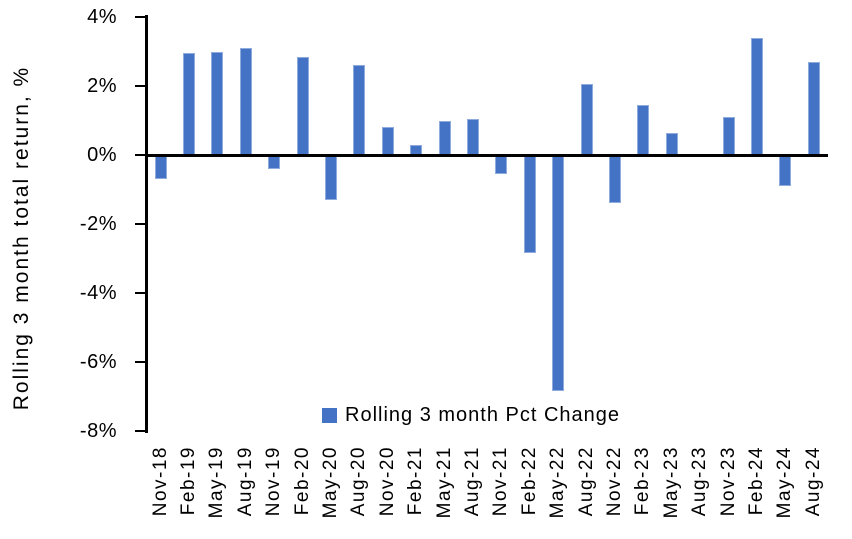  What do you see at coordinates (756, 481) in the screenshot?
I see `x-tick-label: Feb-24` at bounding box center [756, 481].